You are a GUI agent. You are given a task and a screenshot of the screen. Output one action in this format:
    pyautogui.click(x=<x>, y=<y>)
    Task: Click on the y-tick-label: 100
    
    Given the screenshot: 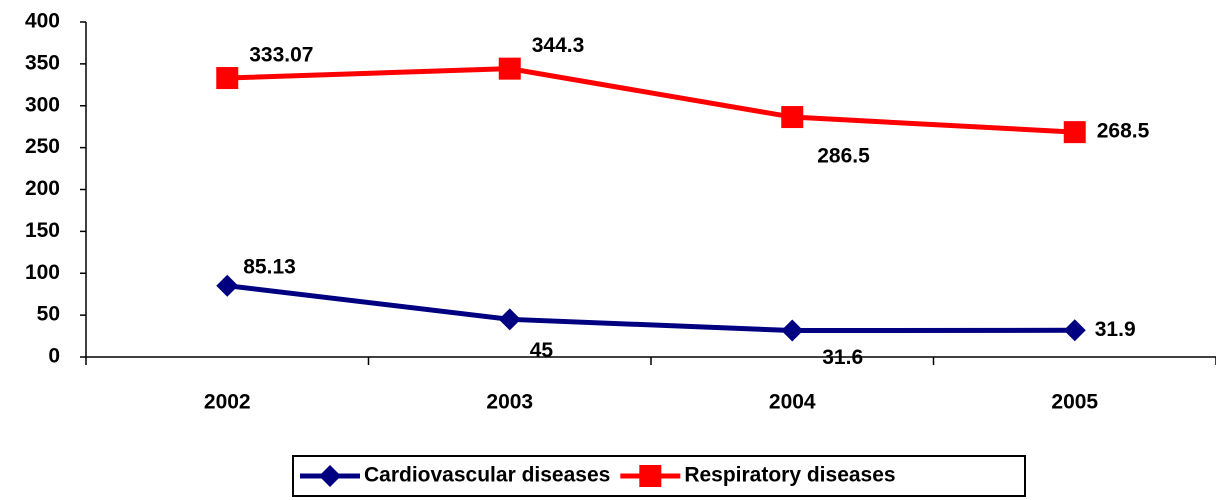 What is the action you would take?
    pyautogui.click(x=42, y=272)
    